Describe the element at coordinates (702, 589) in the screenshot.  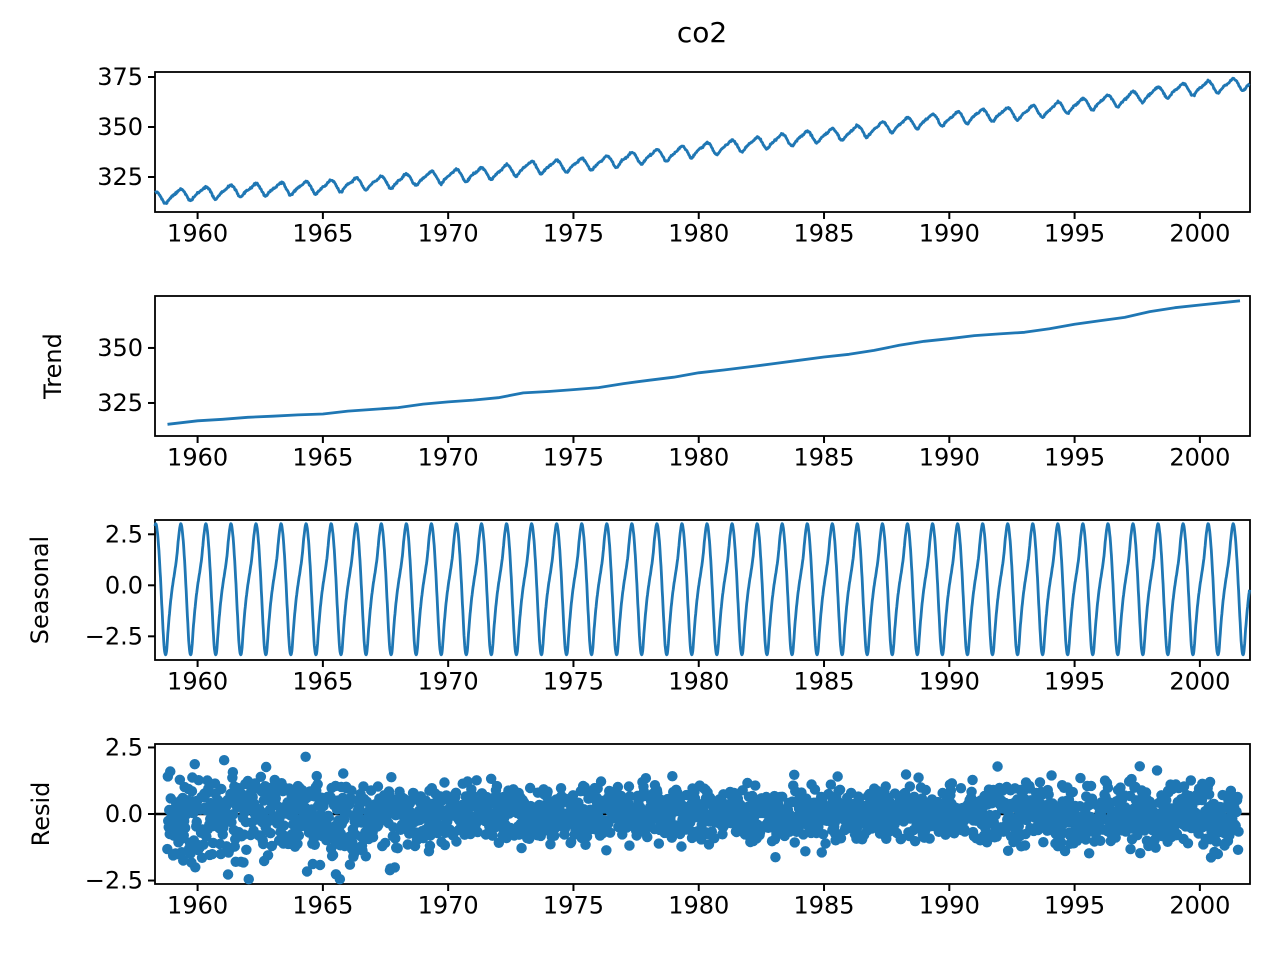
I see `seasonal-series` at that location.